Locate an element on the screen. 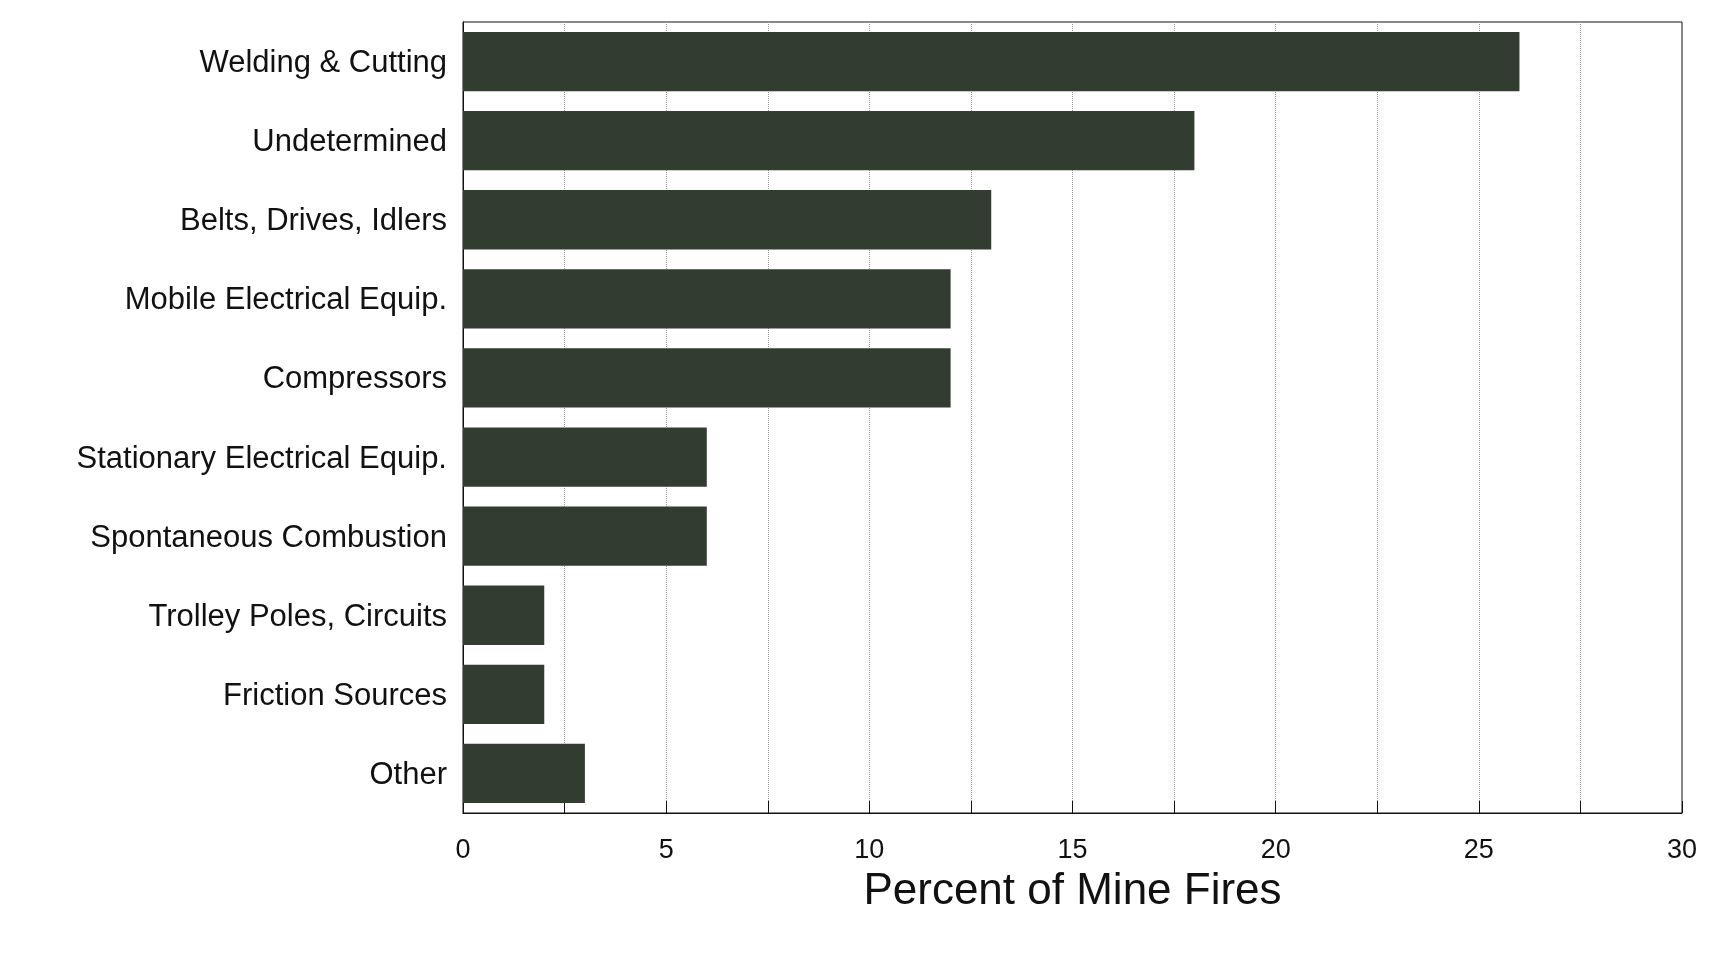 This screenshot has width=1716, height=961. y-tick-label: Compressors is located at coordinates (354, 378).